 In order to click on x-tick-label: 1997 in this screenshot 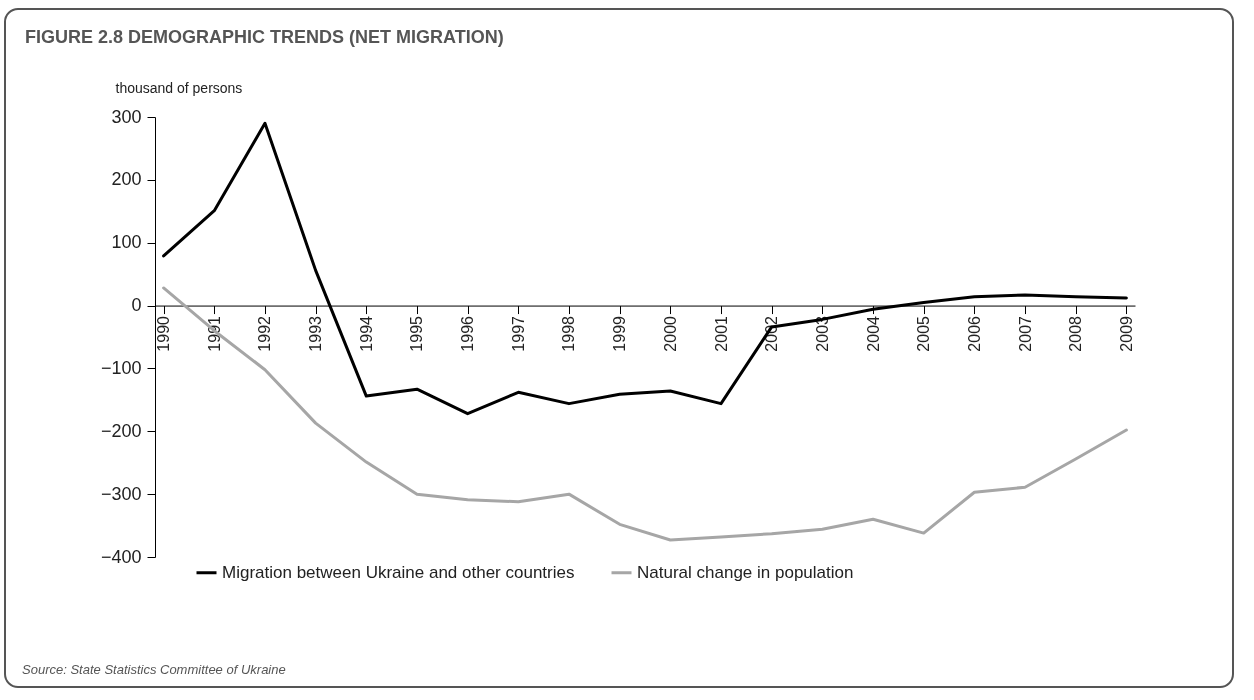, I will do `click(518, 333)`.